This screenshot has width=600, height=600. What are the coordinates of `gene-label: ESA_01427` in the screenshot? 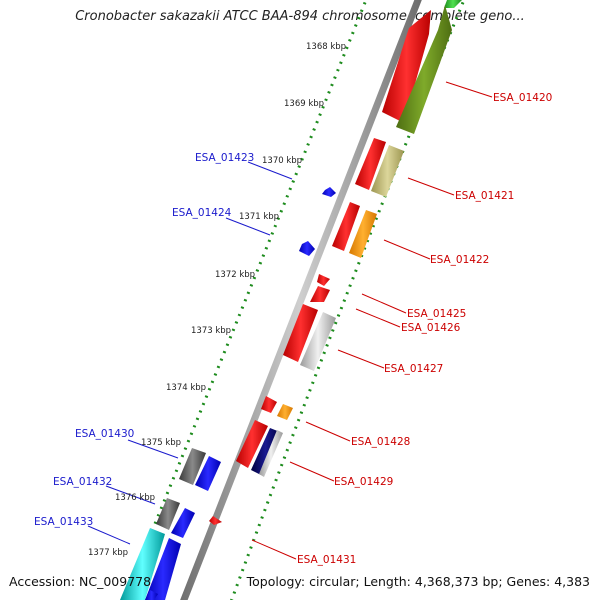 It's located at (413, 369).